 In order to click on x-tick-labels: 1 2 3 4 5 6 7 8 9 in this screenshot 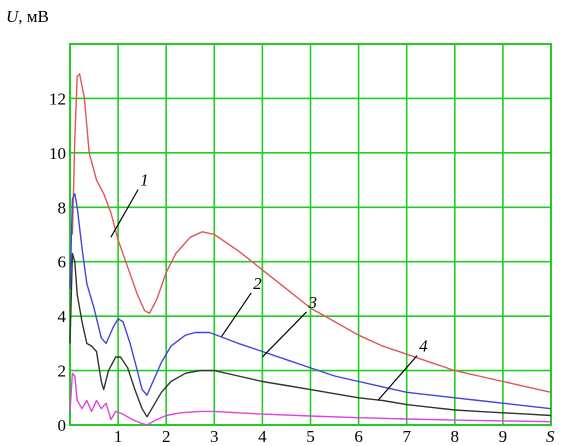, I will do `click(310, 436)`.